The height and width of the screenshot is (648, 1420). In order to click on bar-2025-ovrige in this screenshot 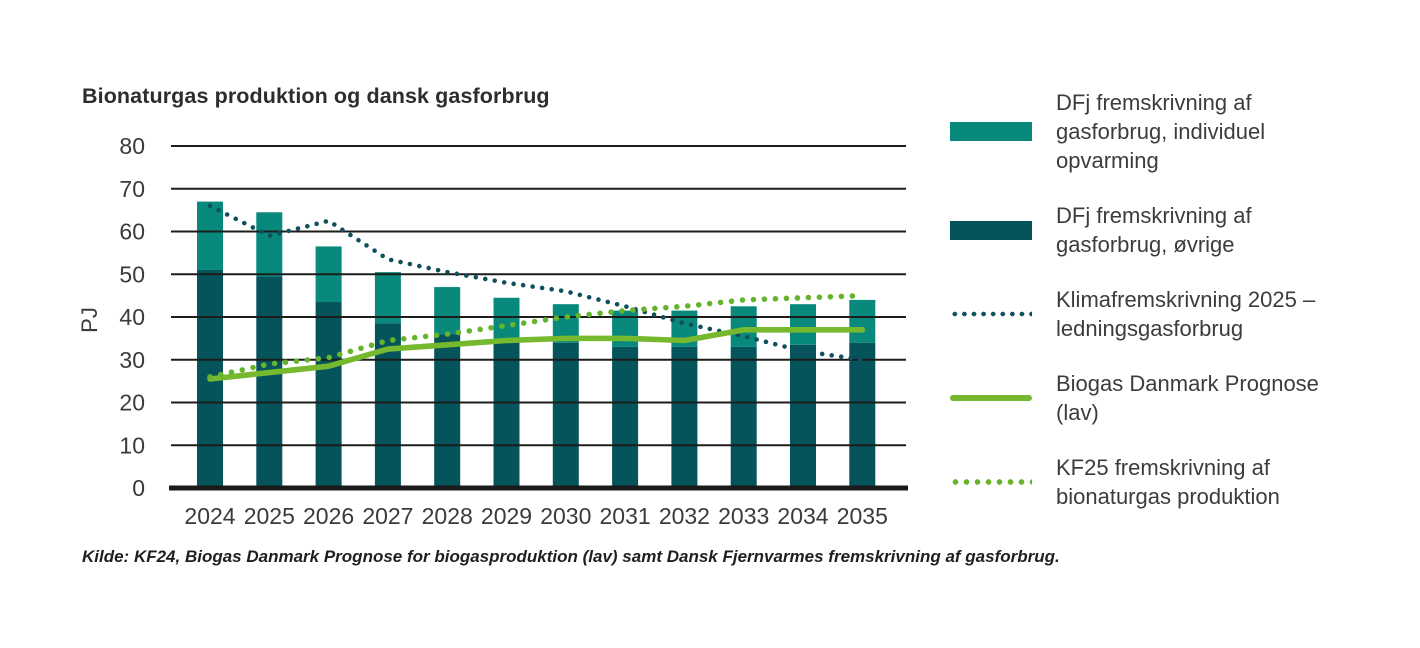, I will do `click(269, 382)`.